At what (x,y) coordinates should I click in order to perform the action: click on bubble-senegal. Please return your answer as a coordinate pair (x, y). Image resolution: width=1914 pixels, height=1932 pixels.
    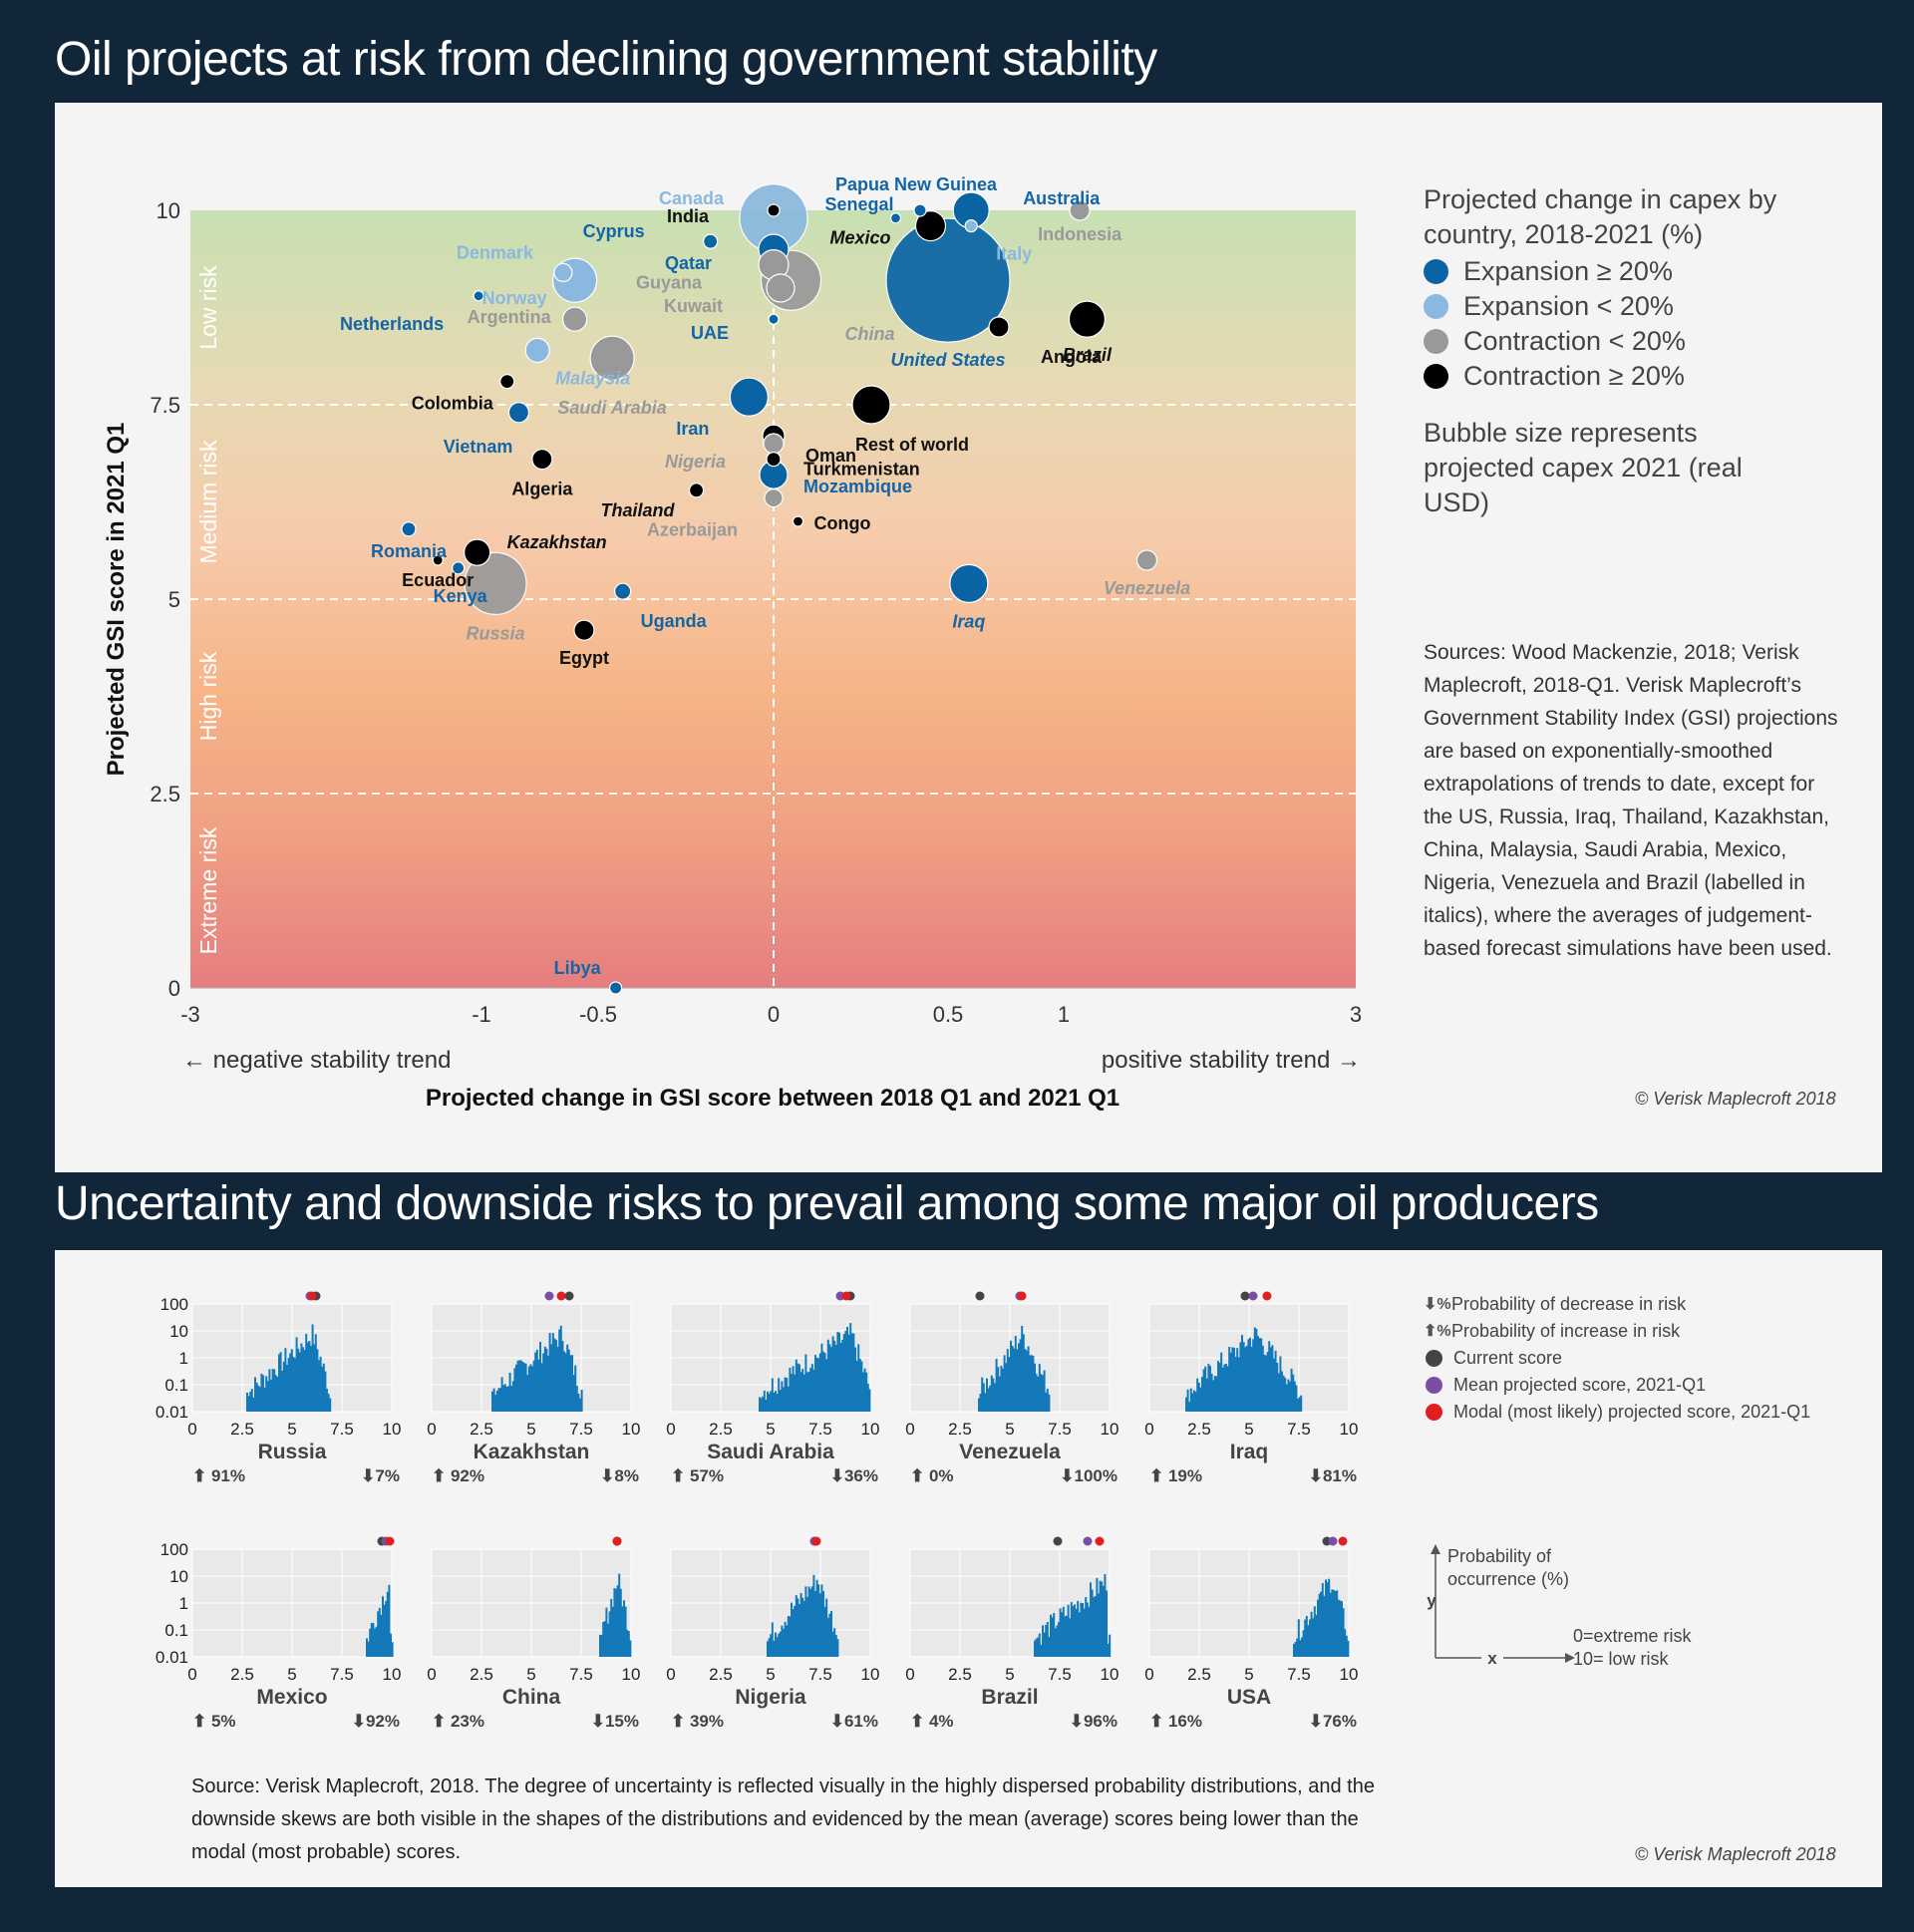
    Looking at the image, I should click on (895, 218).